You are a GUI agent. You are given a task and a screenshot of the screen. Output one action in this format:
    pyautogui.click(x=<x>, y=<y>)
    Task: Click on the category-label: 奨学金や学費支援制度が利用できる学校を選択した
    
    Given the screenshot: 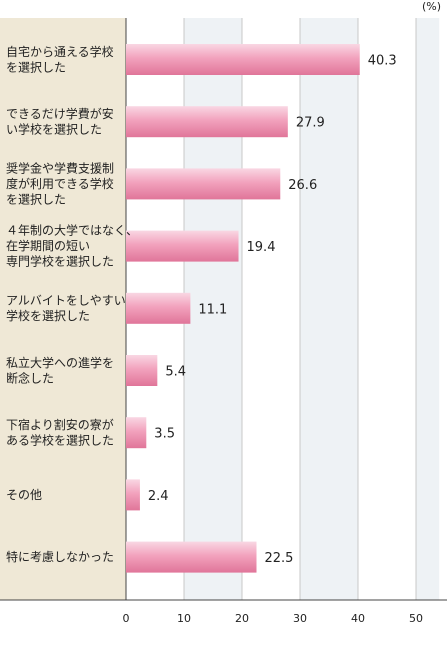 What is the action you would take?
    pyautogui.click(x=60, y=183)
    